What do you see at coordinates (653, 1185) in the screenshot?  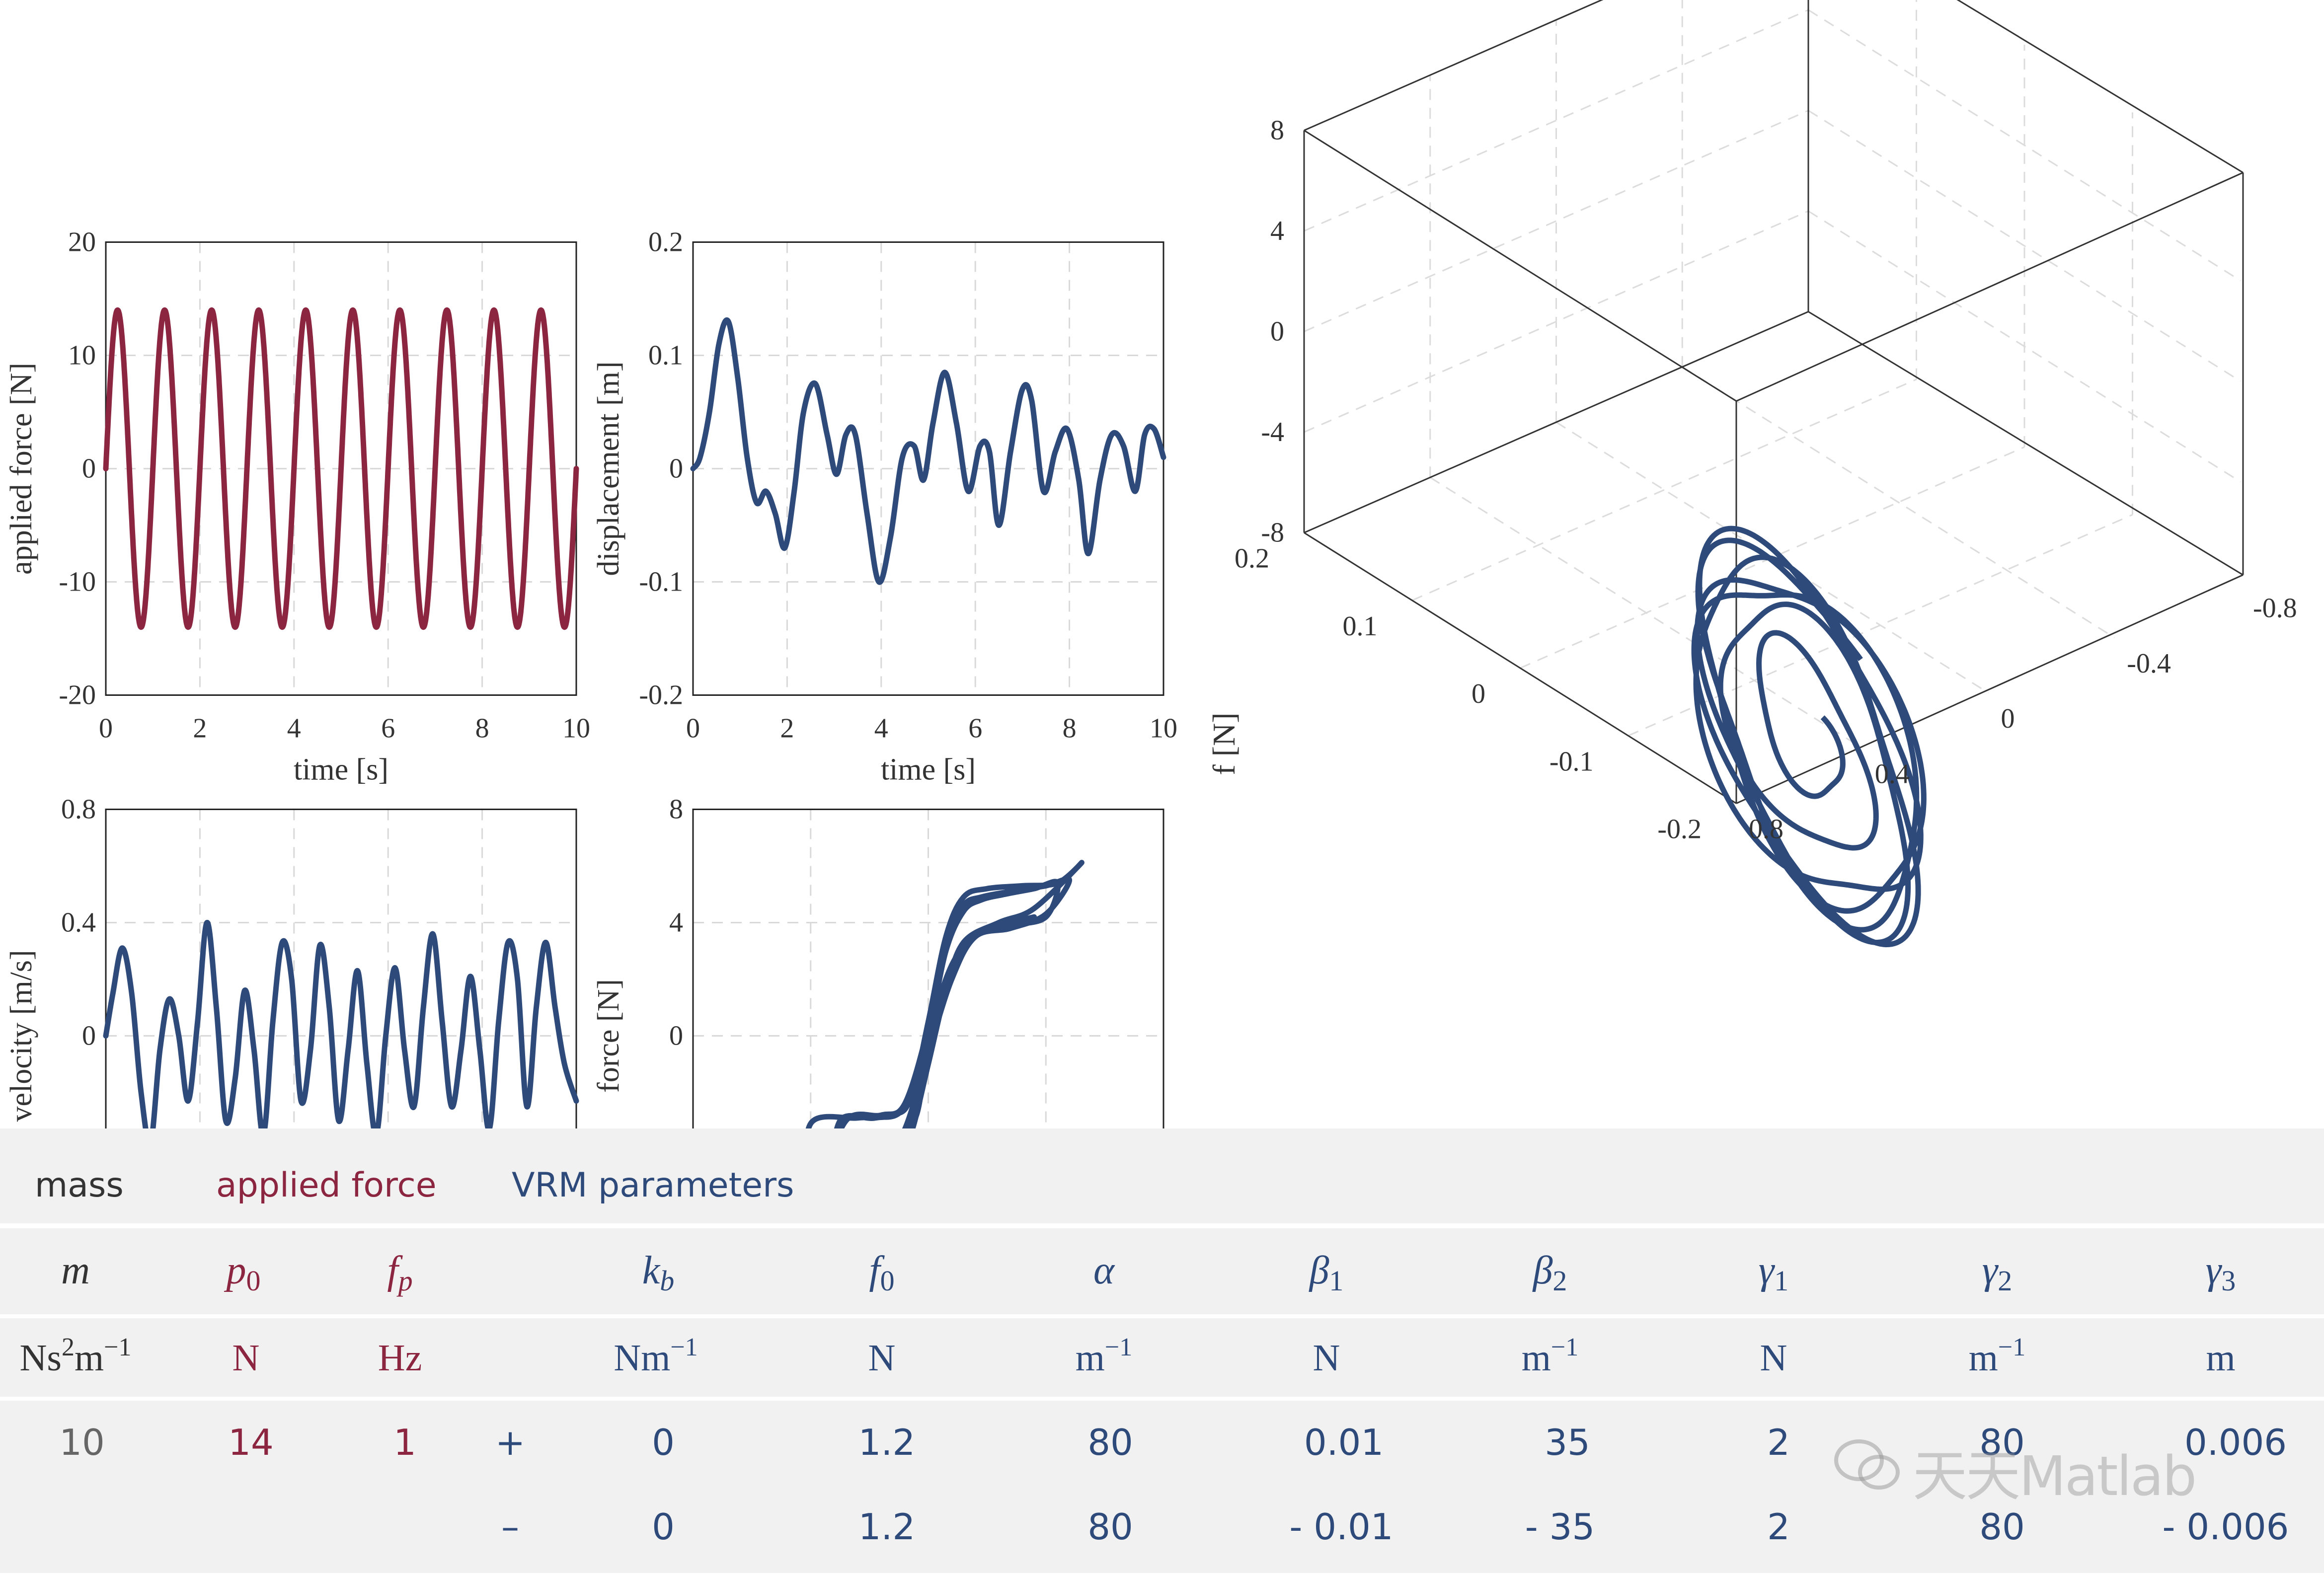 I see `group-vrm-parameters: VRM parameters` at bounding box center [653, 1185].